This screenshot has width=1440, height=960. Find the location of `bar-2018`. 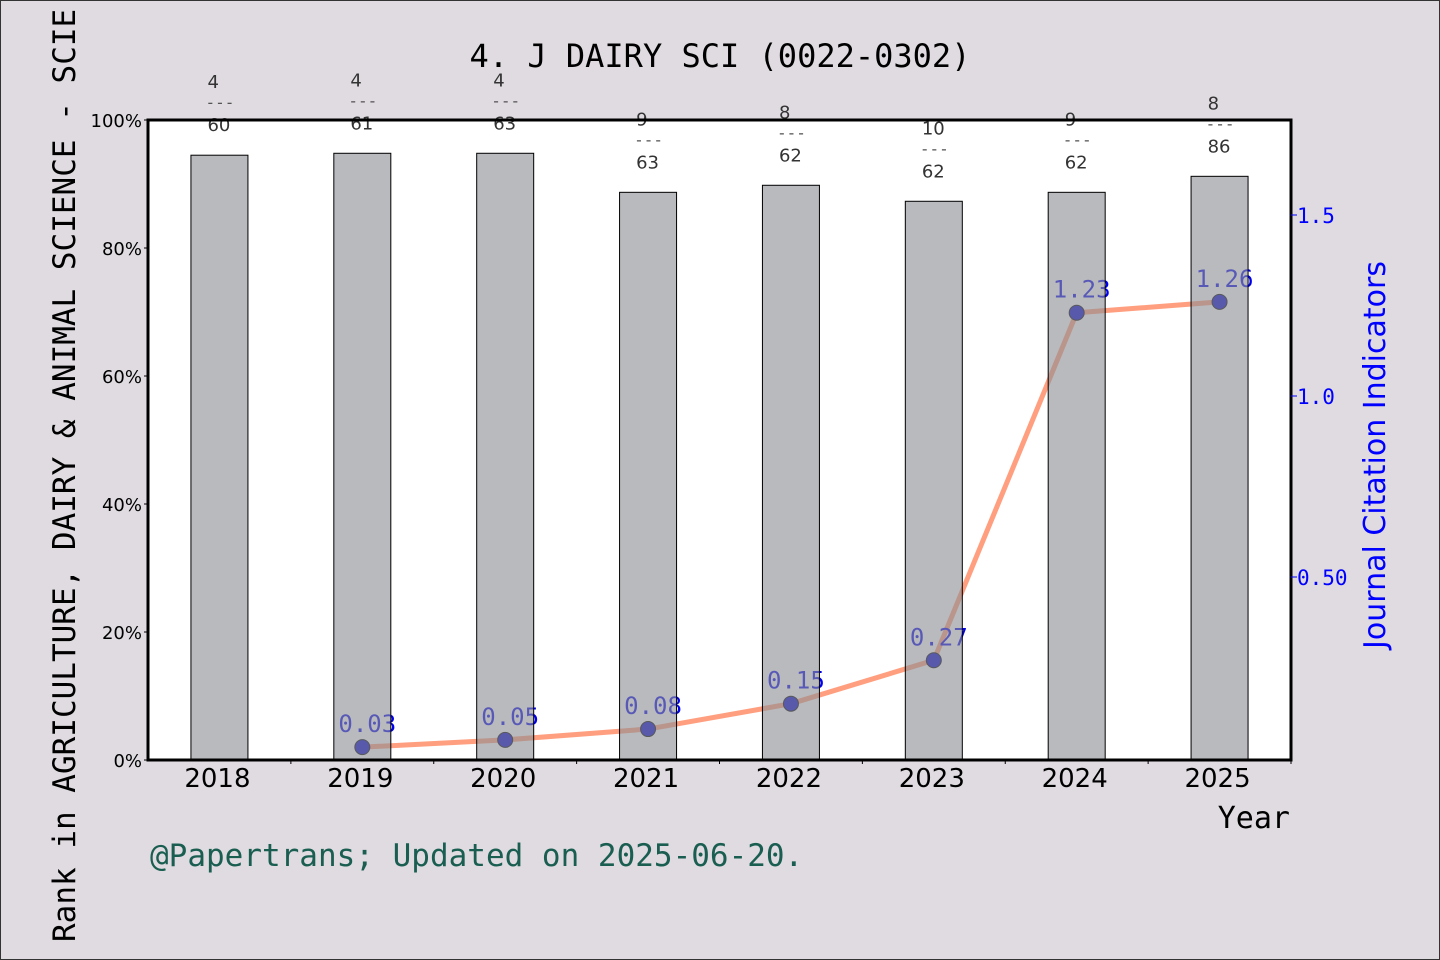

bar-2018 is located at coordinates (219, 457).